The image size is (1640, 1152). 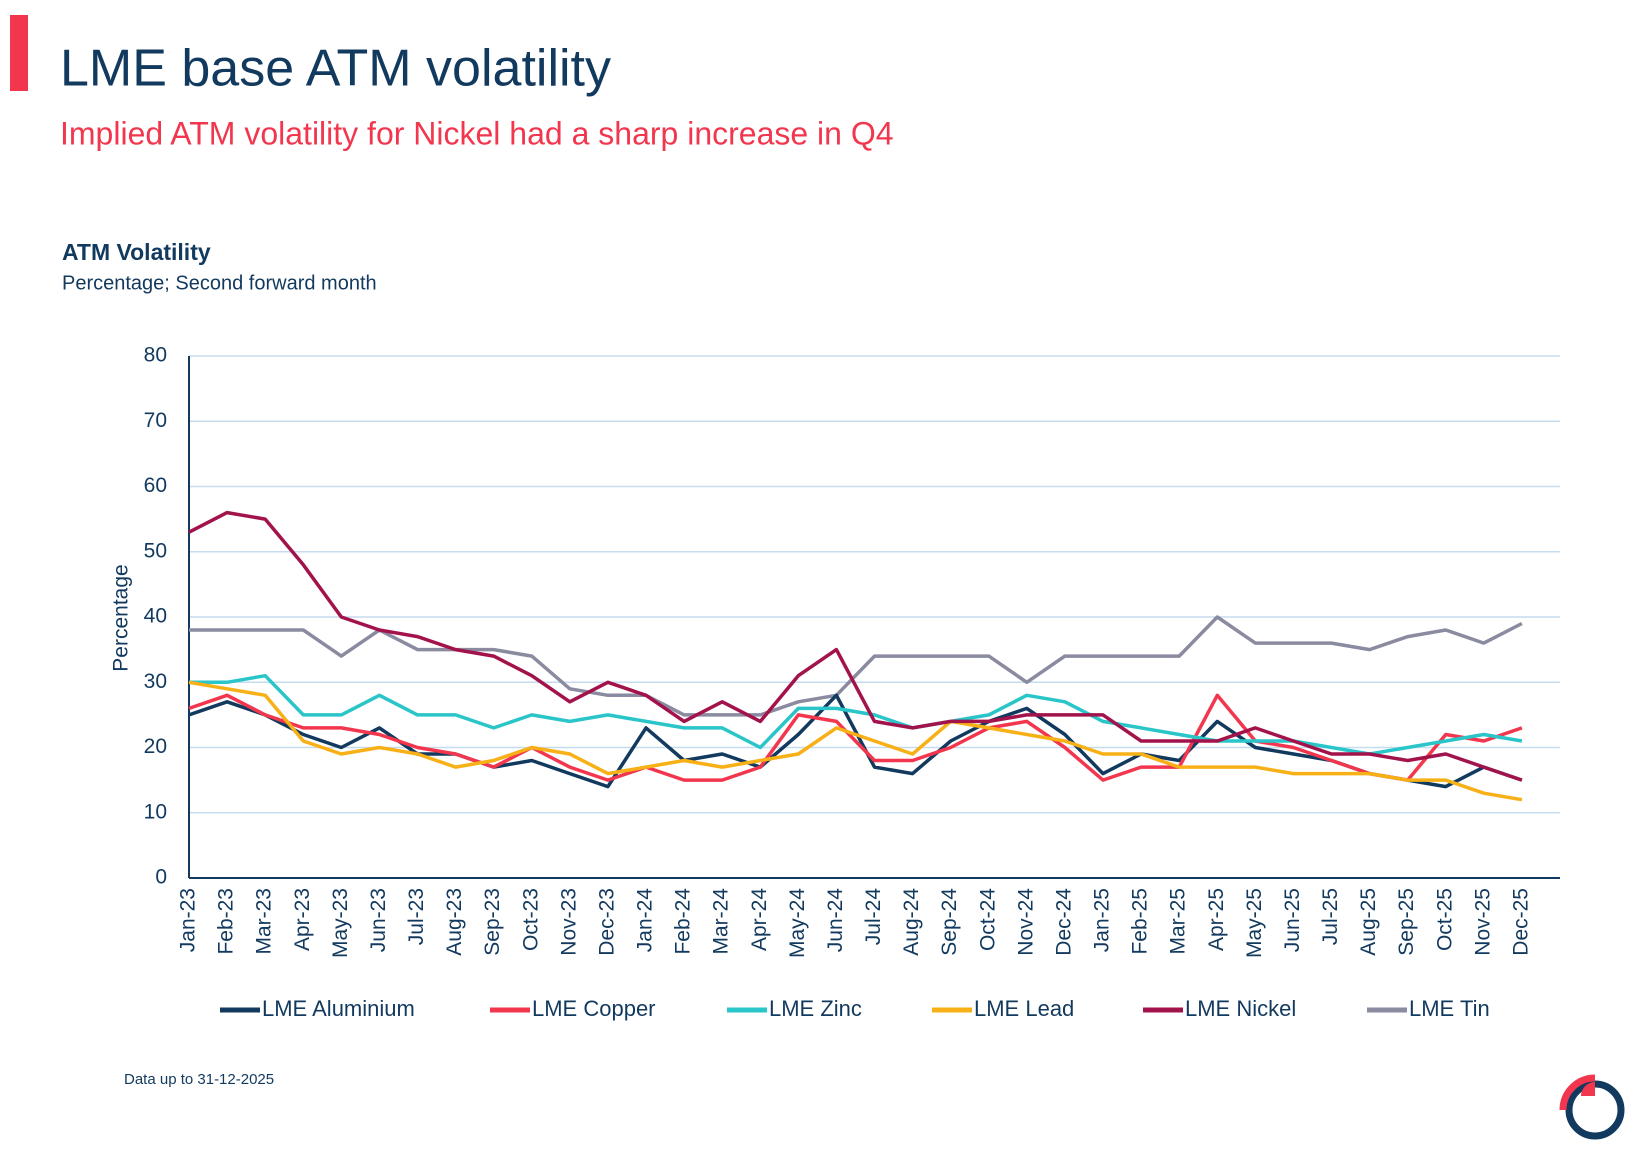 What do you see at coordinates (338, 1008) in the screenshot?
I see `legend-label: LME Aluminium` at bounding box center [338, 1008].